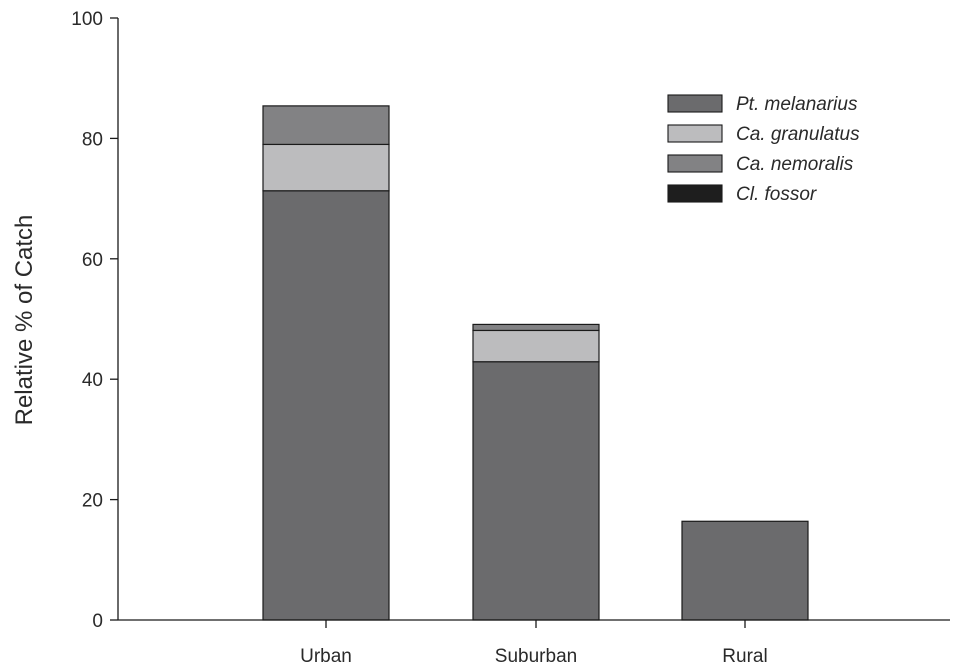 Image resolution: width=956 pixels, height=670 pixels. I want to click on y-tick-label: 100, so click(87, 19).